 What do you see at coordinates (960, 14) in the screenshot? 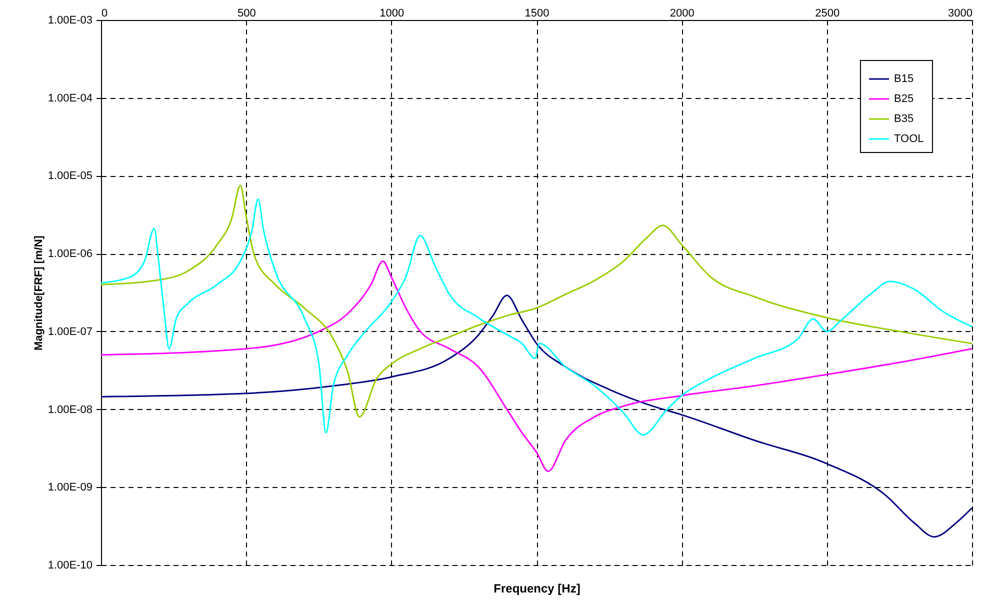
I see `x-tick-label: 3000` at bounding box center [960, 14].